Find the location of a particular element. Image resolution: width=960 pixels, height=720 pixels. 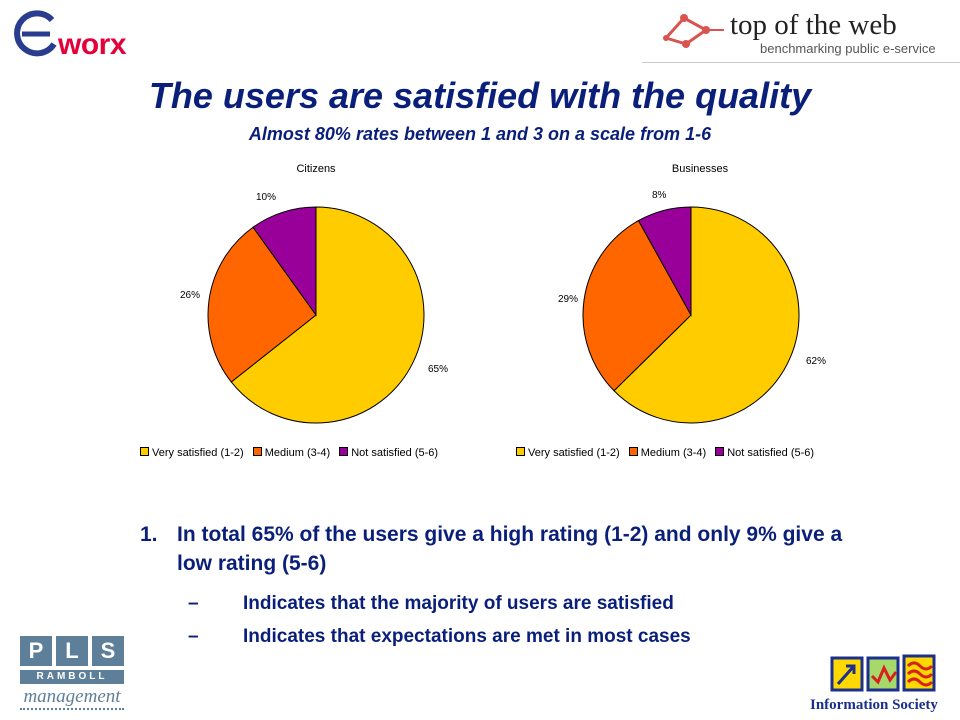

list-number: 1. is located at coordinates (149, 534).